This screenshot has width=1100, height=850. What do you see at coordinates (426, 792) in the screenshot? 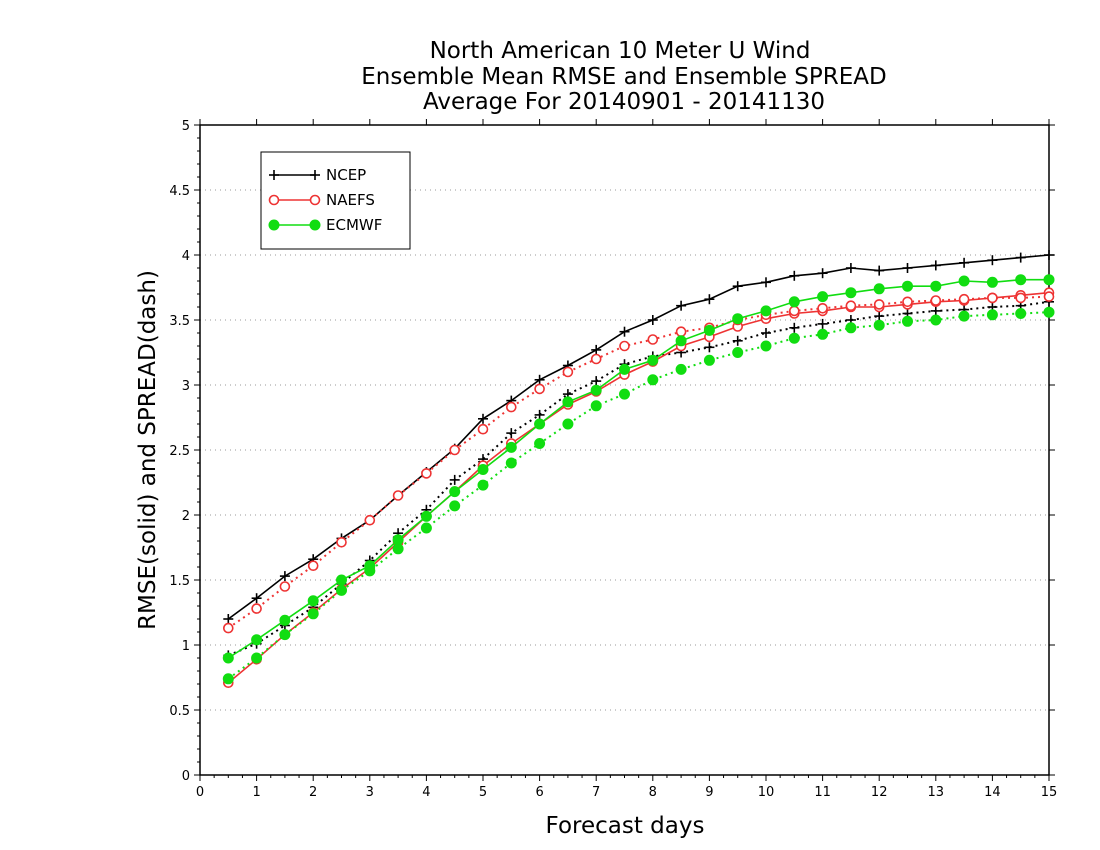
I see `x-tick-label: 4` at bounding box center [426, 792].